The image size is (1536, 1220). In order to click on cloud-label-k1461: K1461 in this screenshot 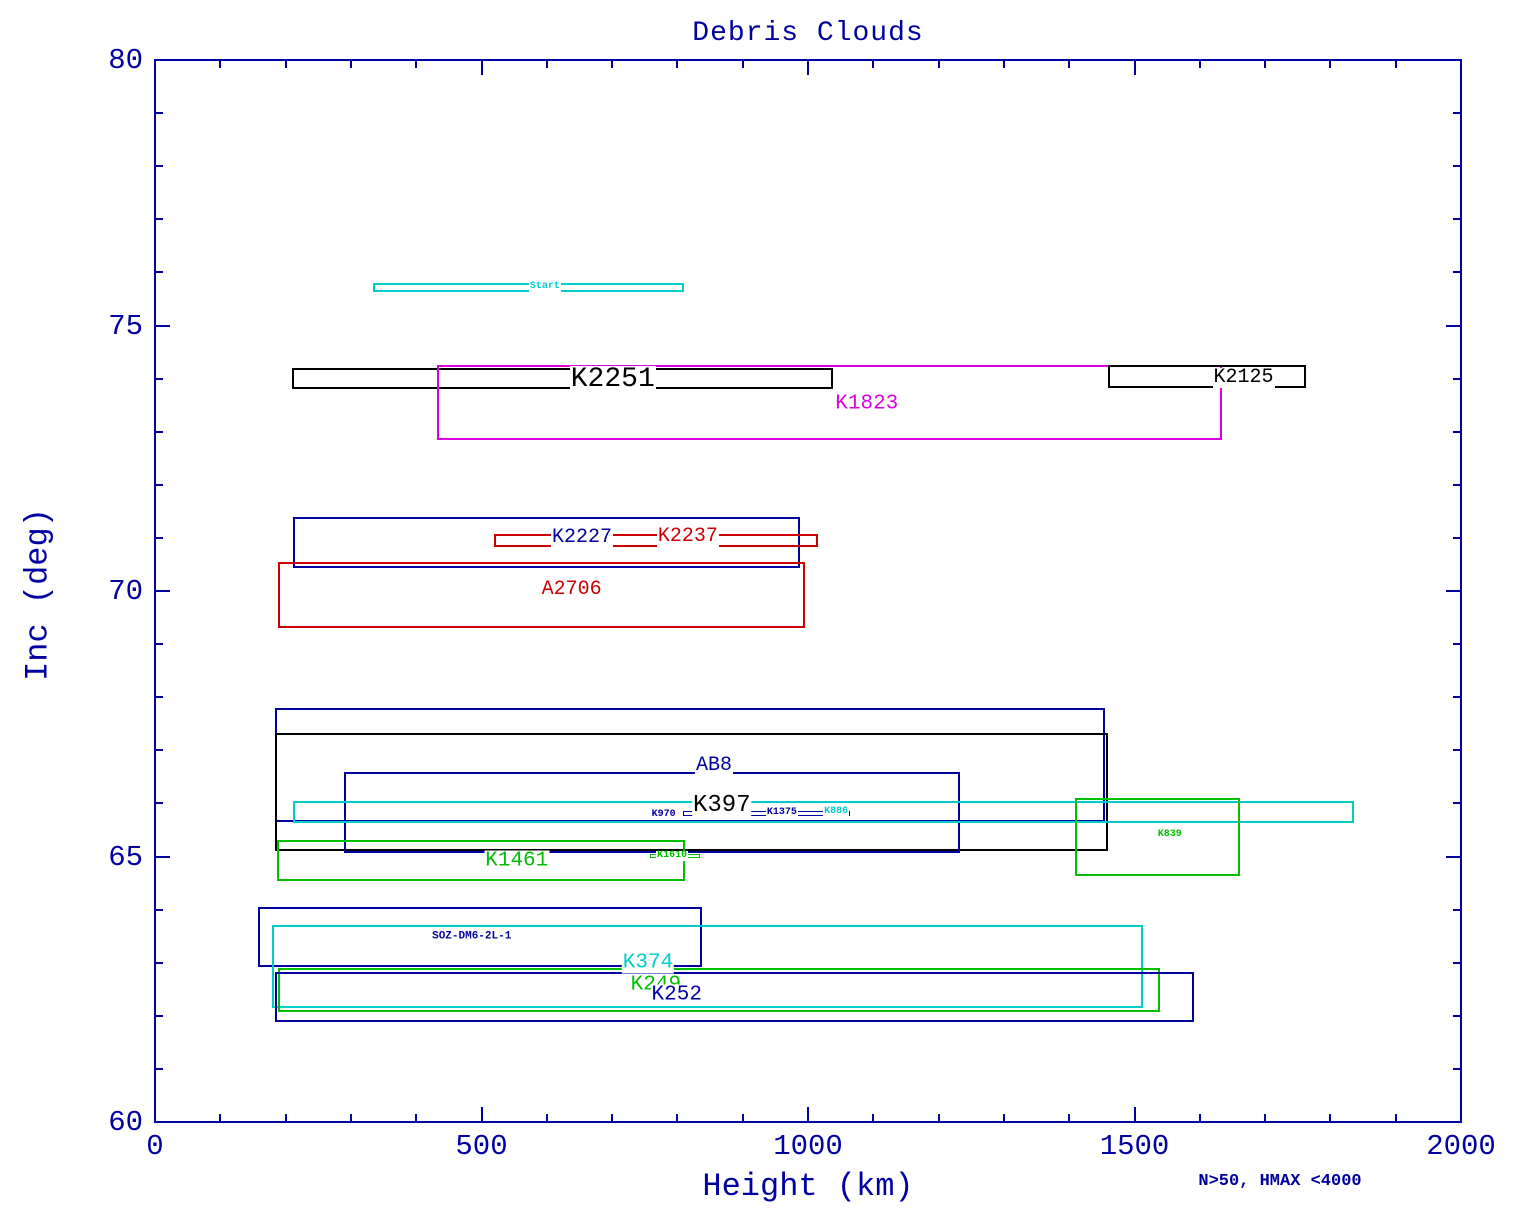, I will do `click(517, 861)`.